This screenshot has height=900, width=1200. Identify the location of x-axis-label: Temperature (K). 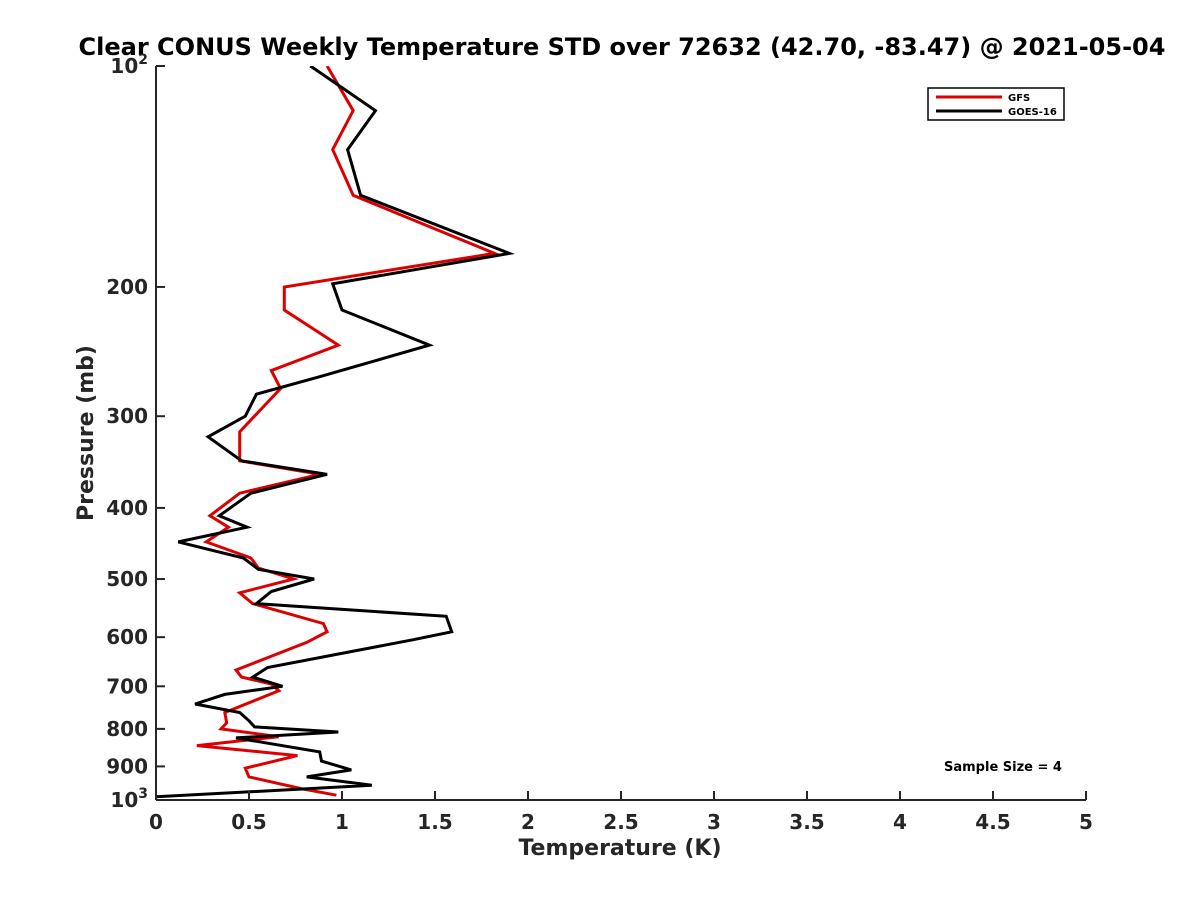
(619, 848).